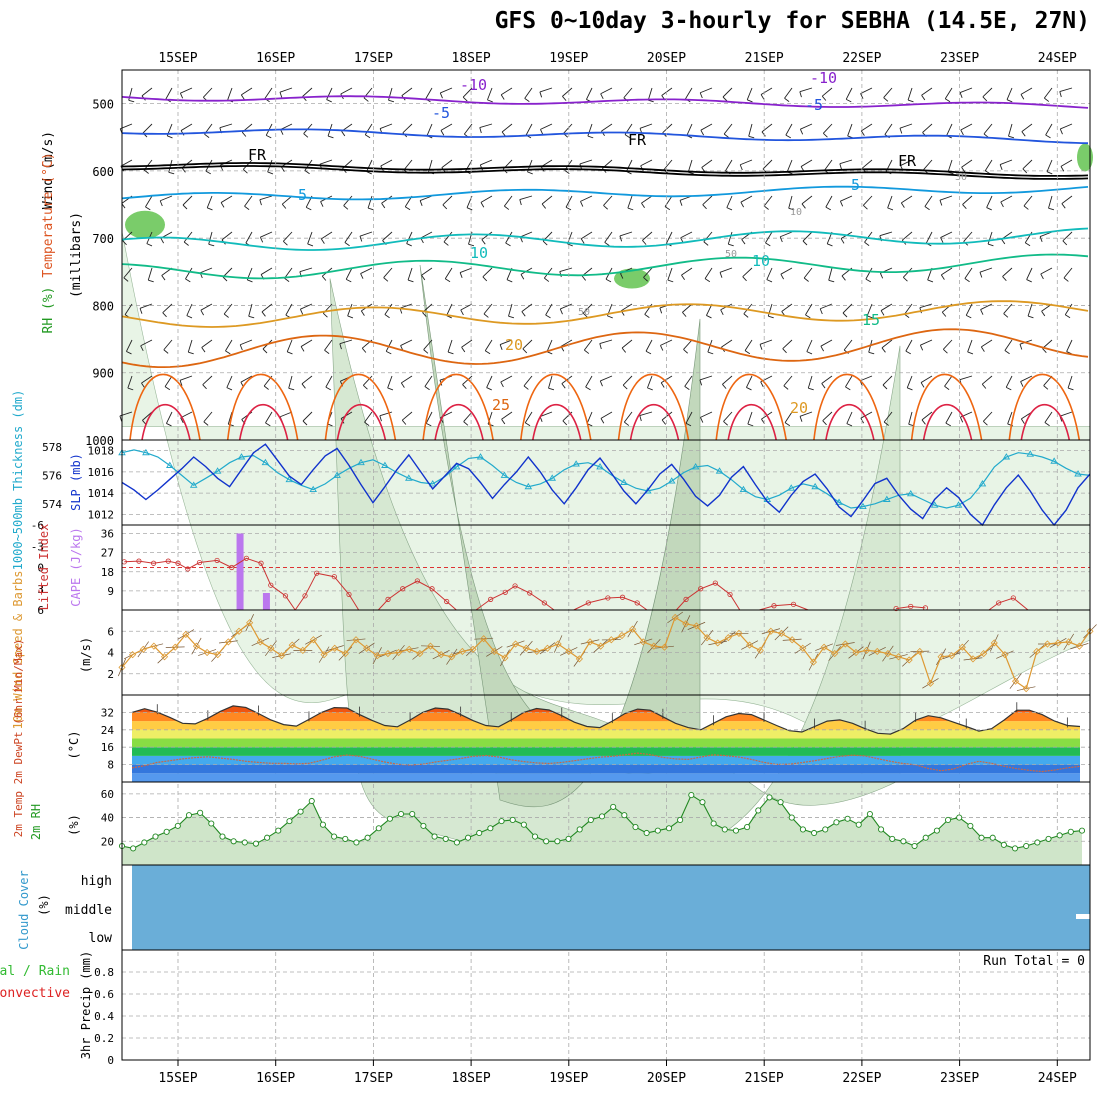  What do you see at coordinates (501, 405) in the screenshot?
I see `contour-label: 25` at bounding box center [501, 405].